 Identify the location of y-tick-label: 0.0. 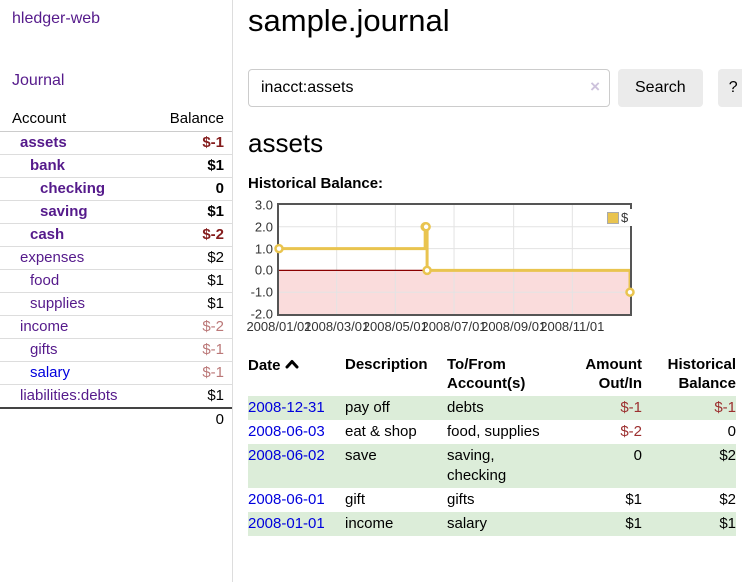
(263, 270).